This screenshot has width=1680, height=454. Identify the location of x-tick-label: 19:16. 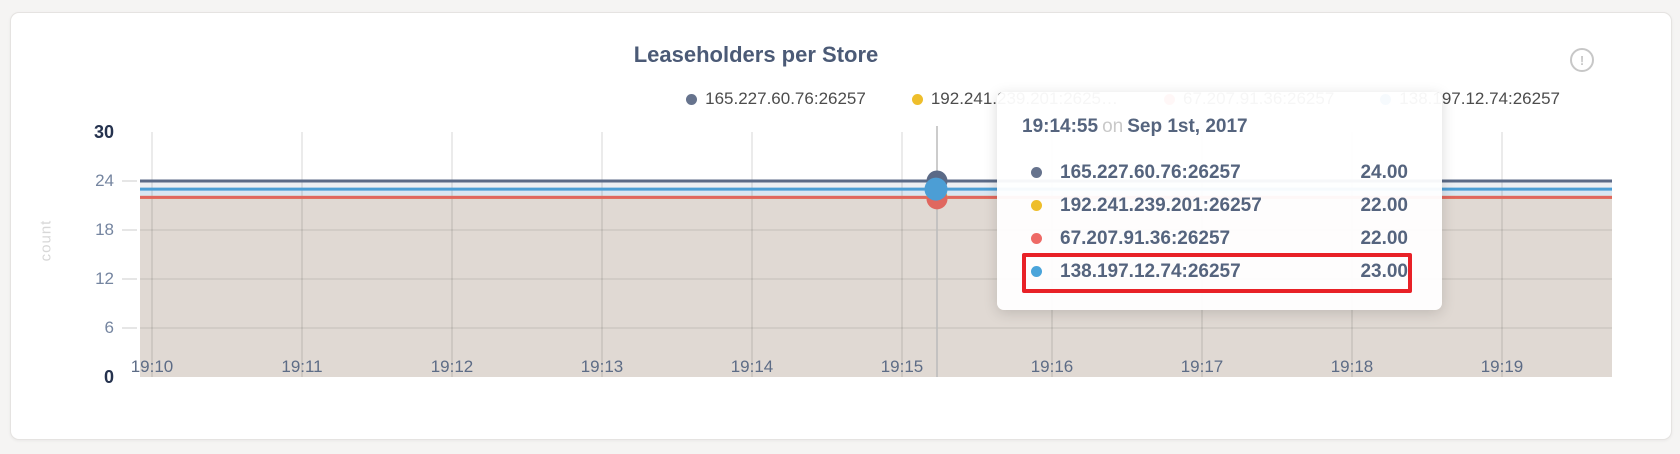
(1052, 366).